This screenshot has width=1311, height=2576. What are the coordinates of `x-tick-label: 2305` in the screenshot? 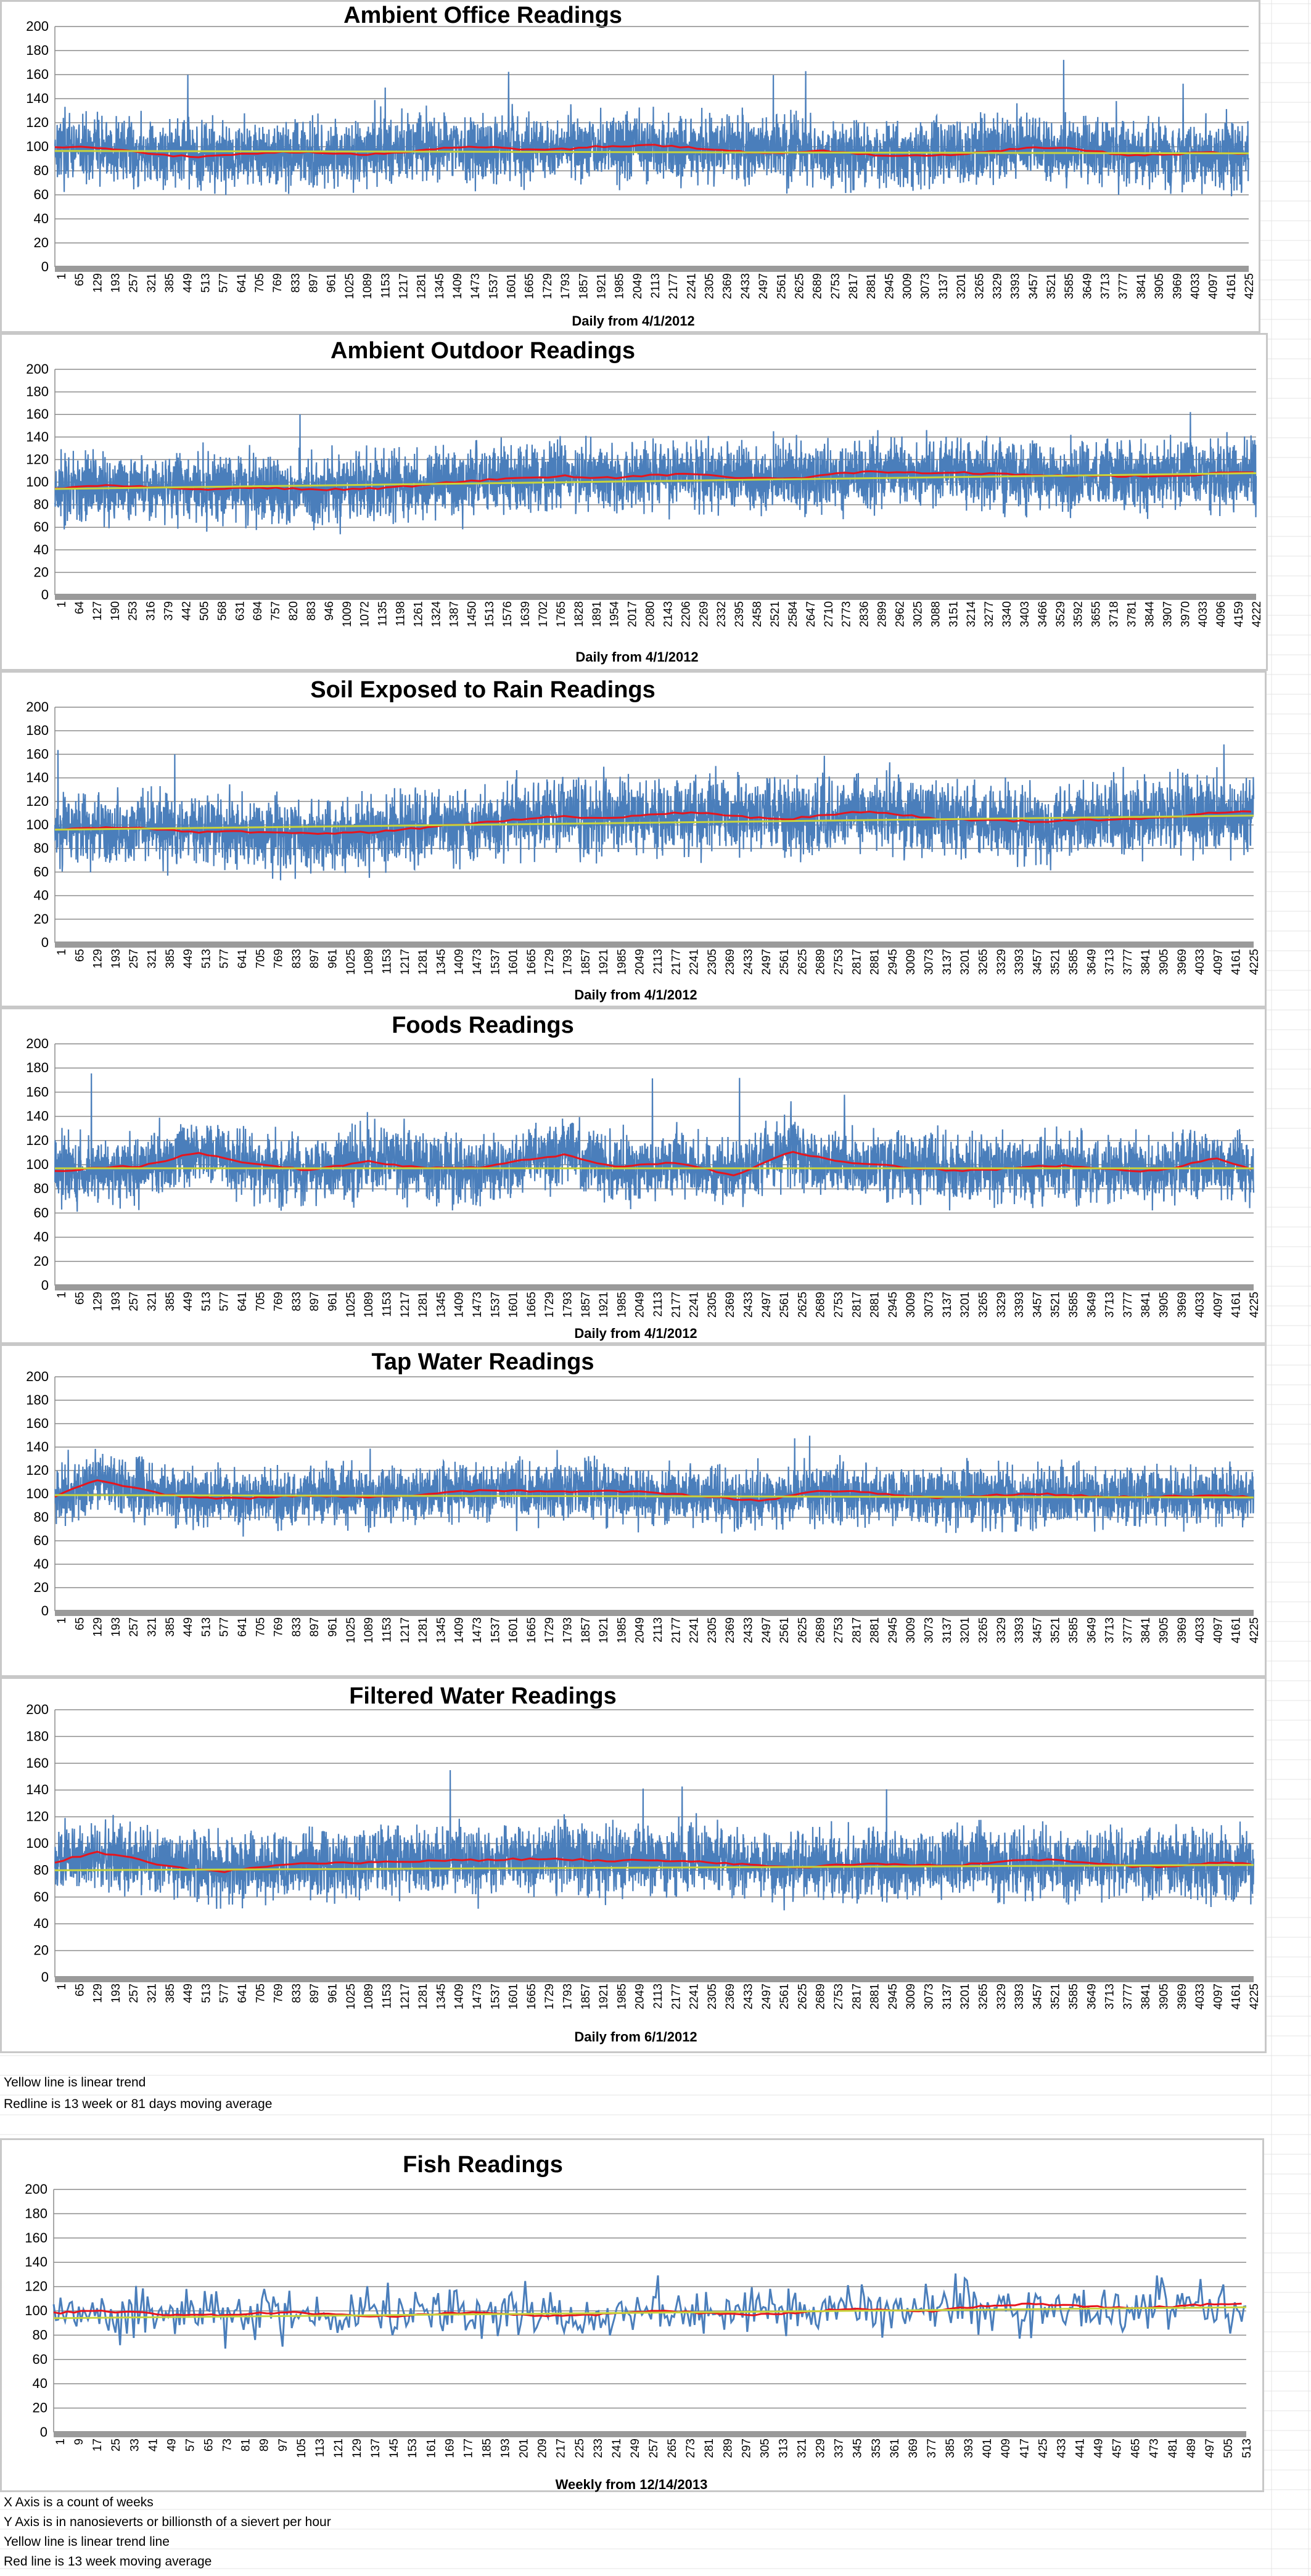 It's located at (711, 286).